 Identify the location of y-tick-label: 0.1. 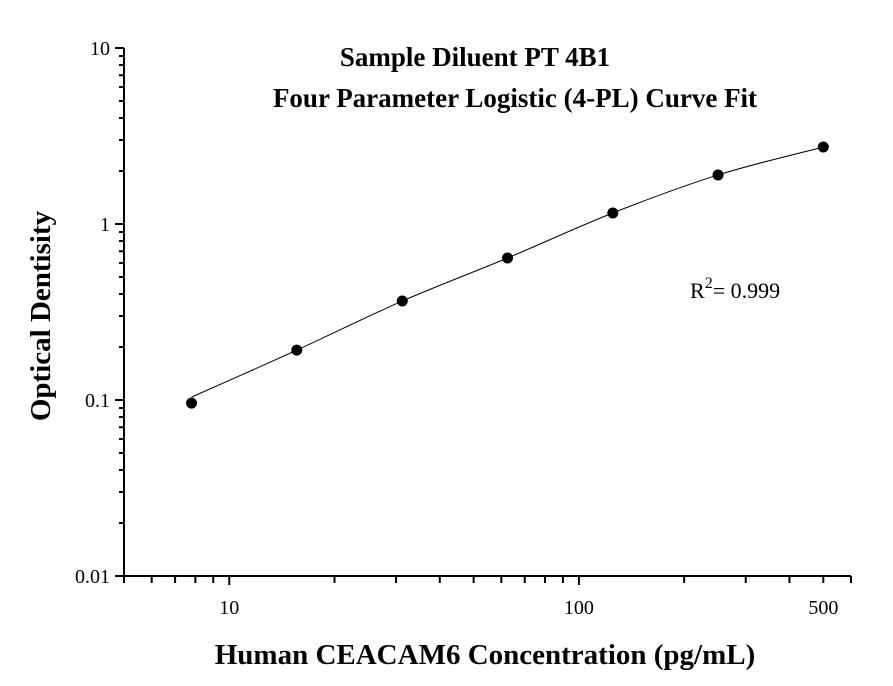
(97, 401).